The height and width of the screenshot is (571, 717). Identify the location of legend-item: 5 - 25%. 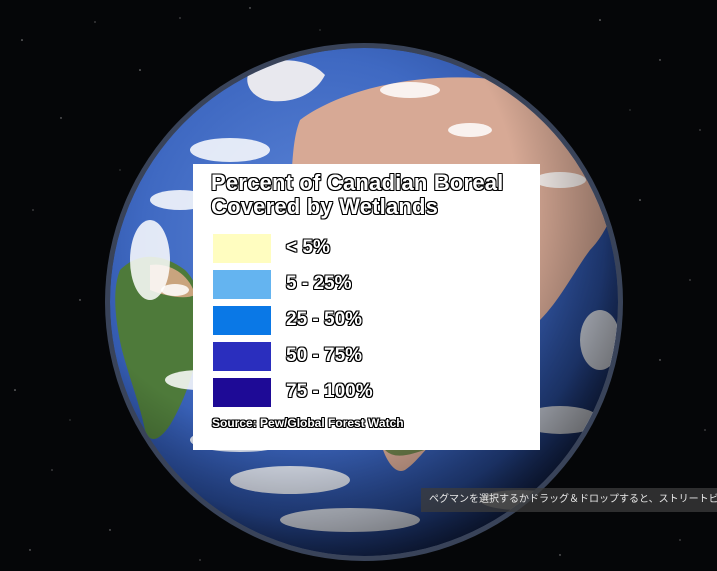
(363, 285).